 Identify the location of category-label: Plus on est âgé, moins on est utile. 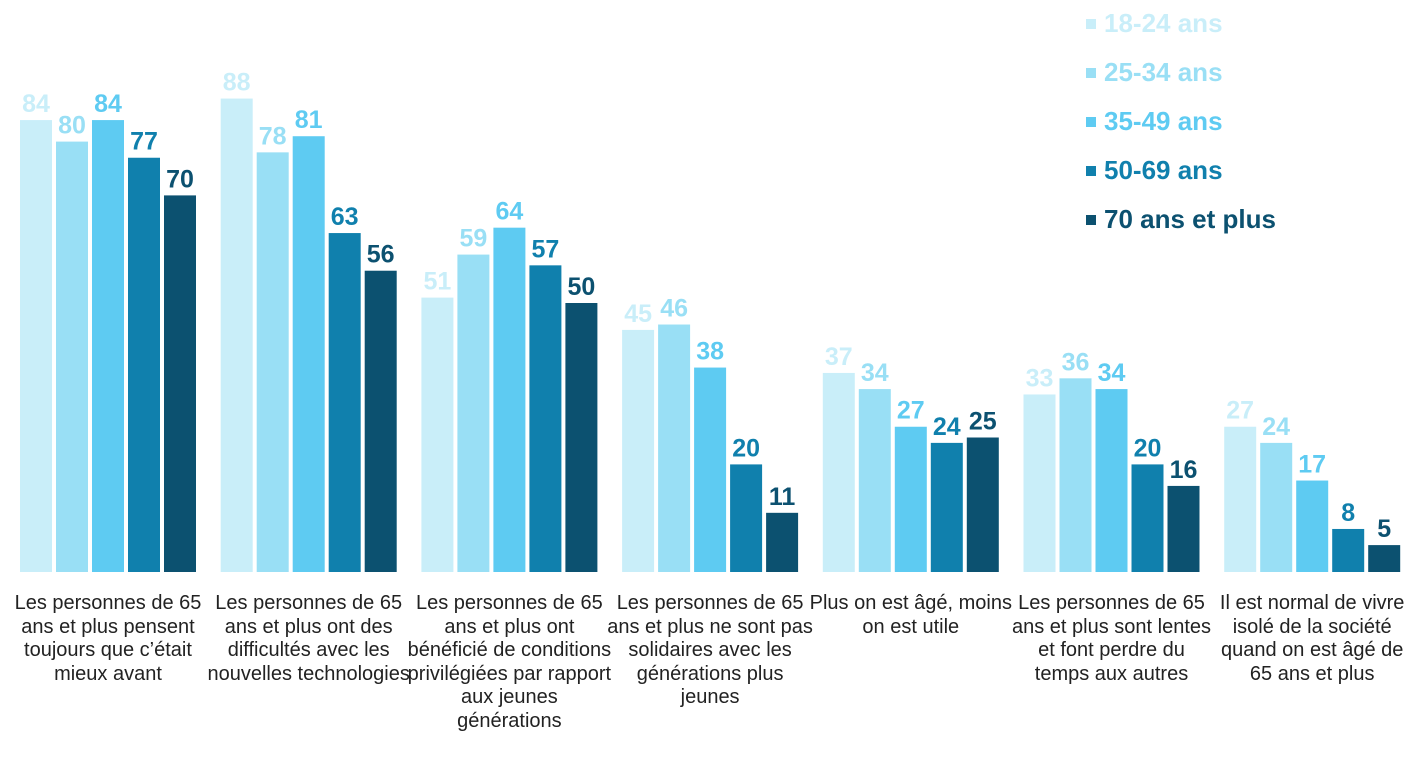
(910, 615).